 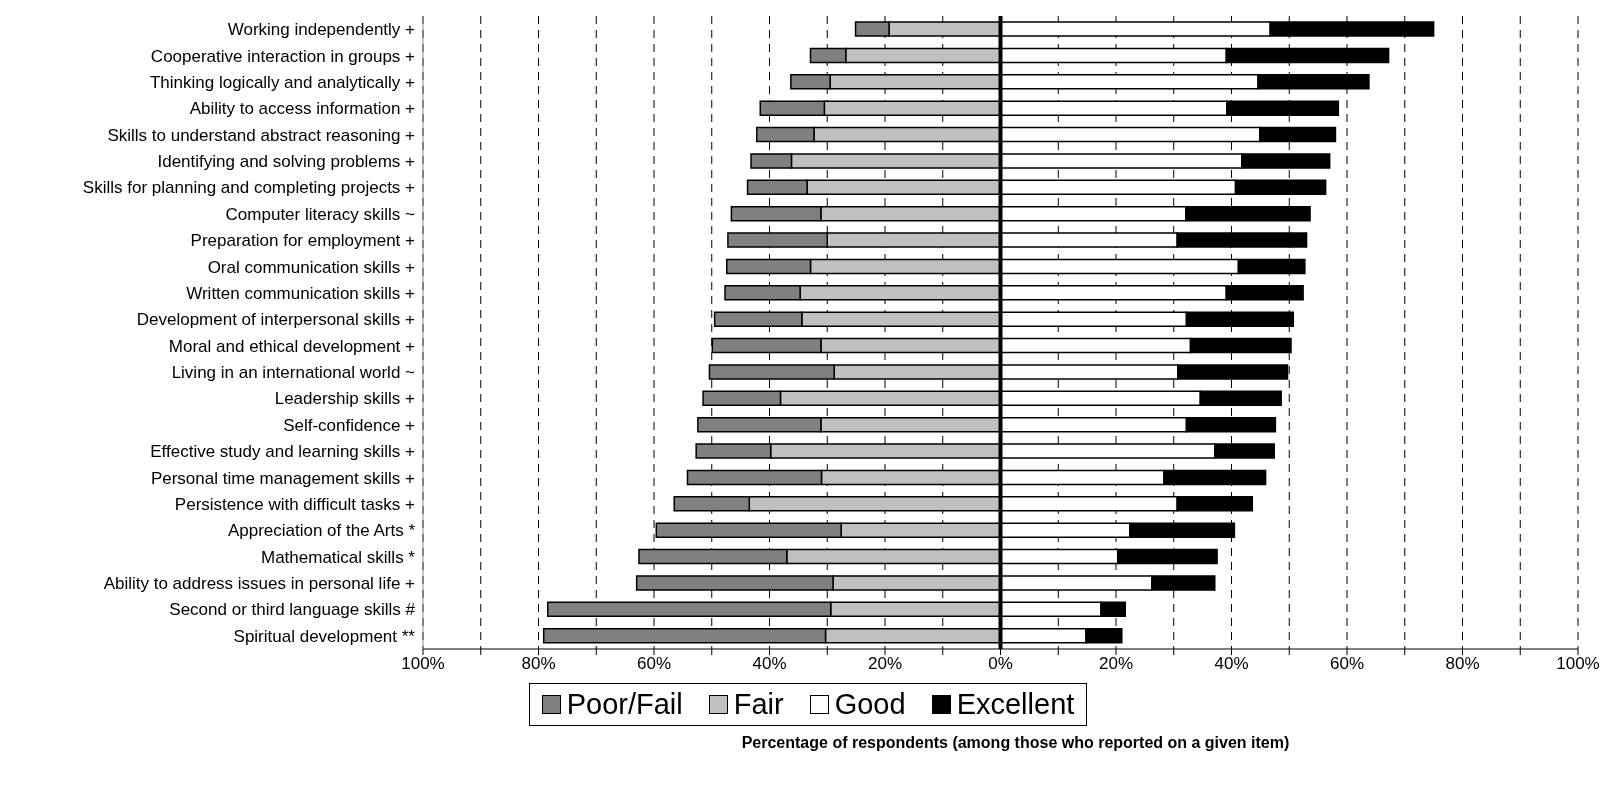 What do you see at coordinates (292, 346) in the screenshot?
I see `y-tick-label: Moral and ethical development +` at bounding box center [292, 346].